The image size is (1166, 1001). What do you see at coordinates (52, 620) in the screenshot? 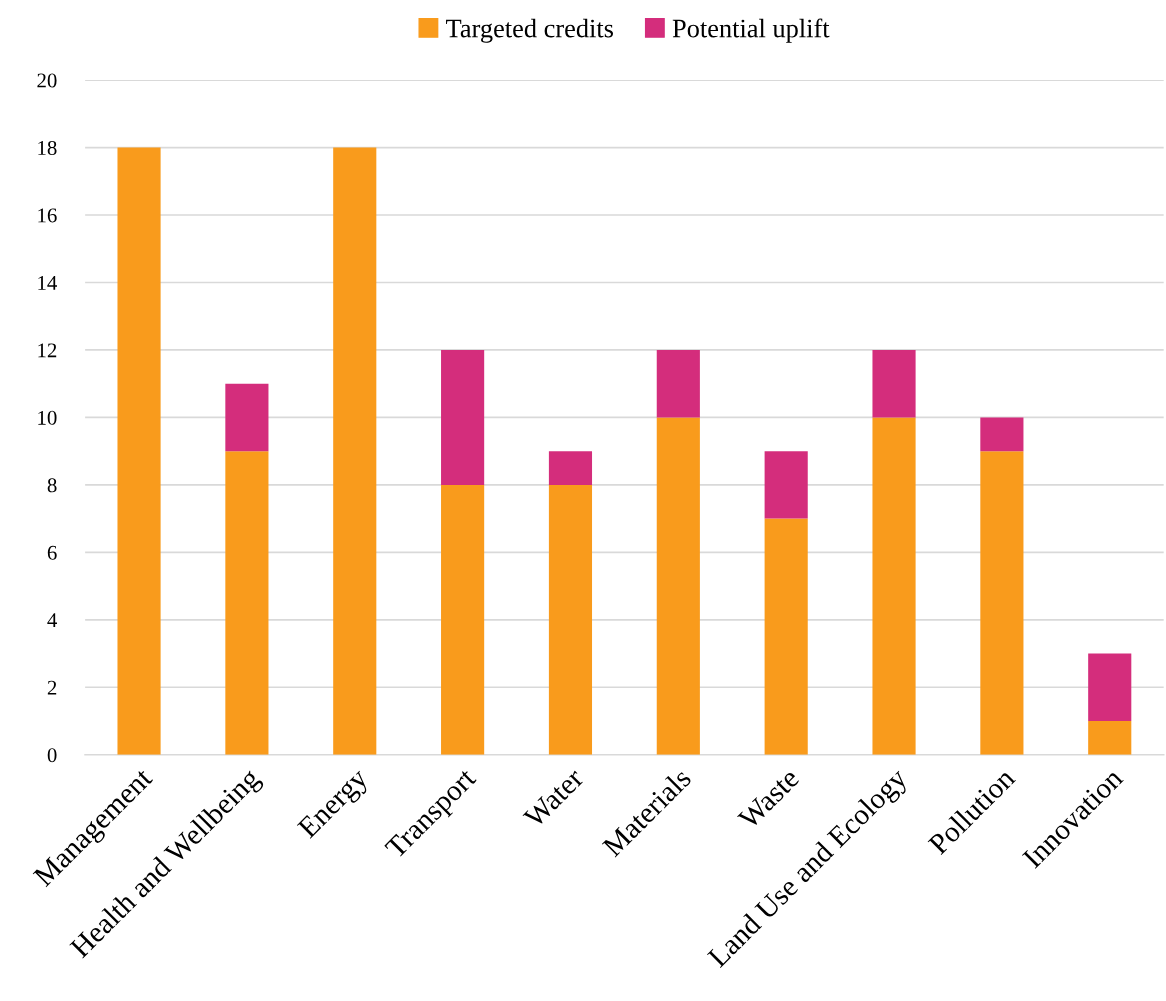
I see `y-tick-label: 4` at bounding box center [52, 620].